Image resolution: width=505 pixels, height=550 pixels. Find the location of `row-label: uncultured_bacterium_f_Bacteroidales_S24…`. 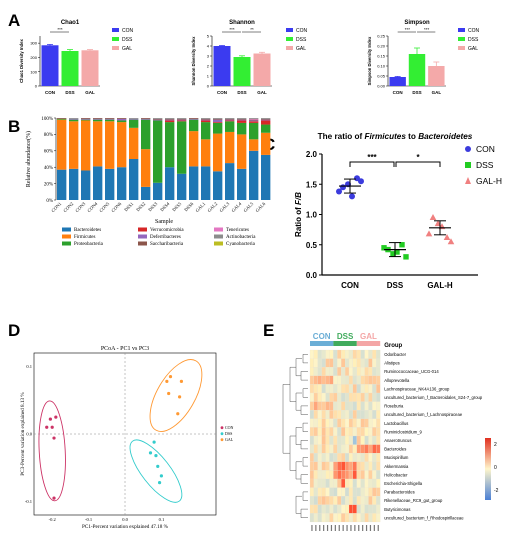

row-label: uncultured_bacterium_f_Bacteroidales_S24… is located at coordinates (433, 397).